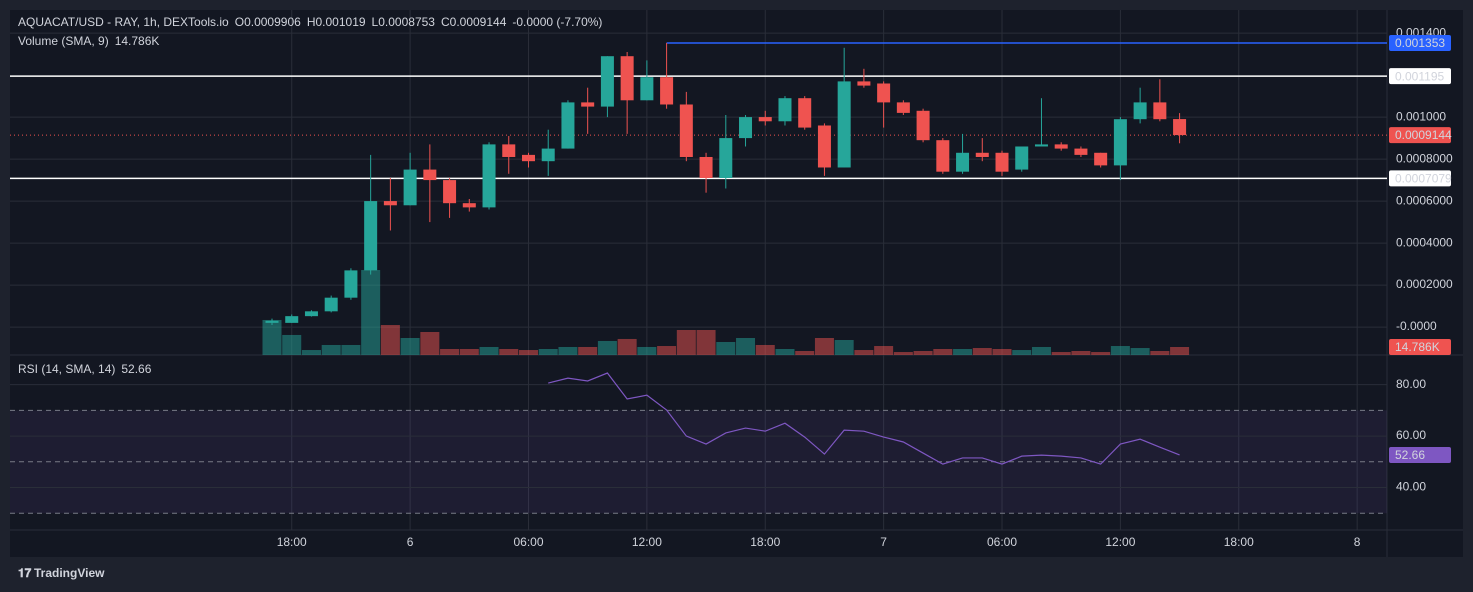  Describe the element at coordinates (647, 542) in the screenshot. I see `x-tick-label: 12:00` at that location.